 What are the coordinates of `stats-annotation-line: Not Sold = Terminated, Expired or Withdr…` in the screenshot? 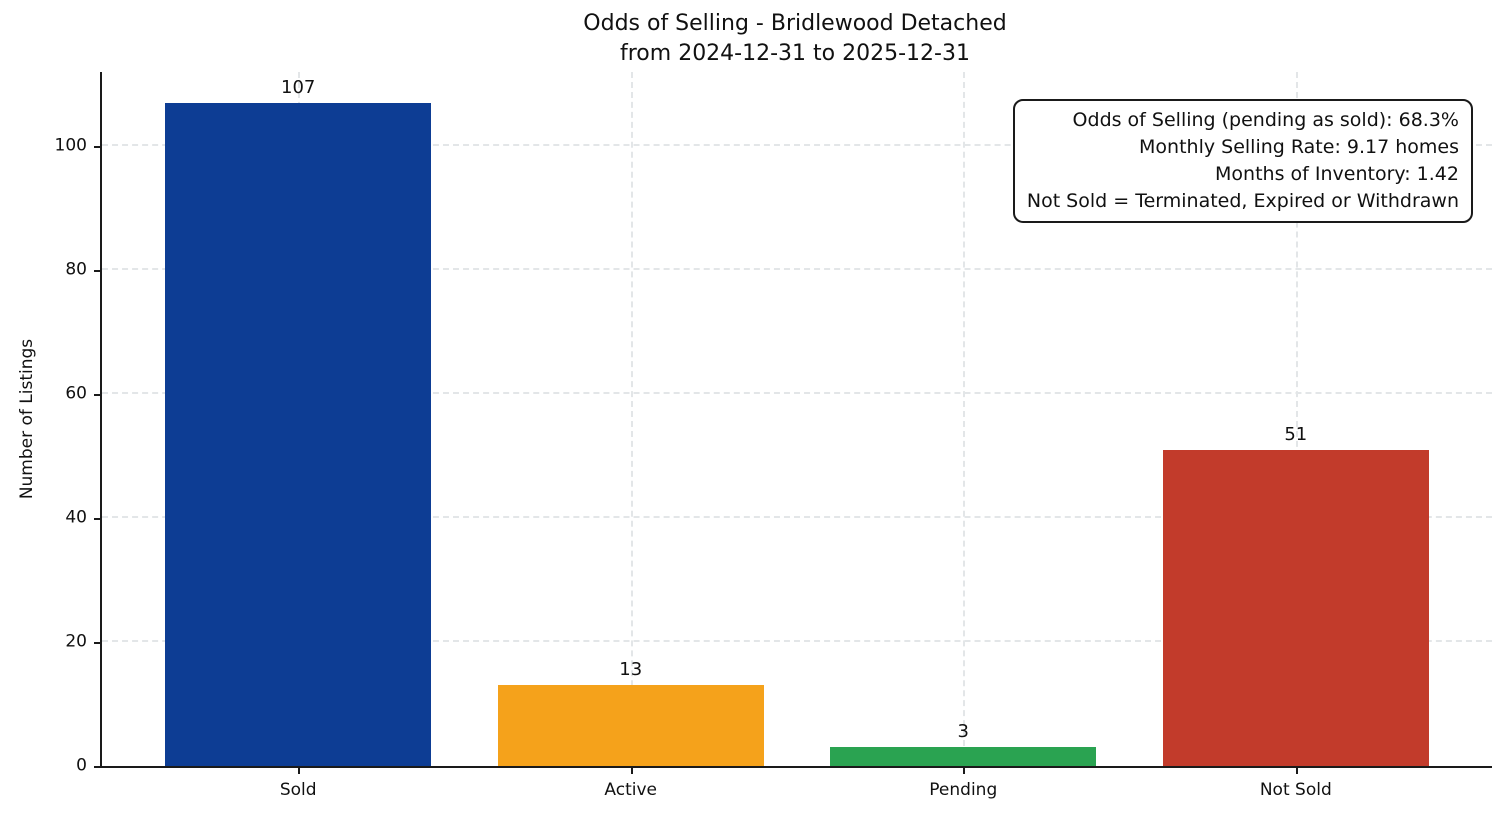 It's located at (1242, 201).